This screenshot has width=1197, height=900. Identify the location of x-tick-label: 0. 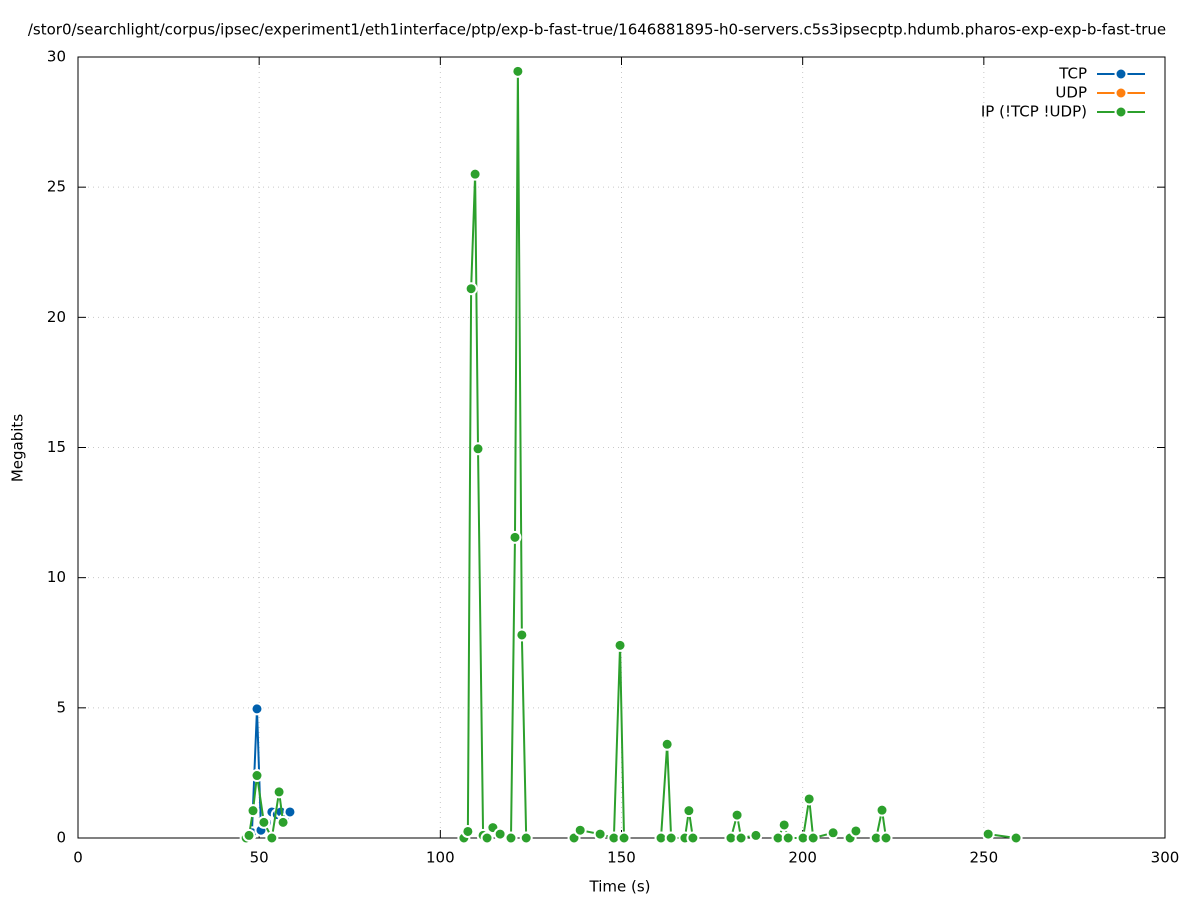
(78, 858).